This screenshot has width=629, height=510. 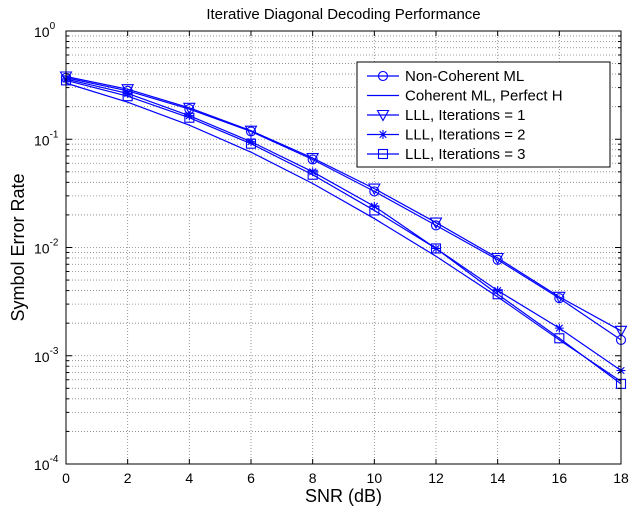 What do you see at coordinates (498, 478) in the screenshot?
I see `x-tick-label: 14` at bounding box center [498, 478].